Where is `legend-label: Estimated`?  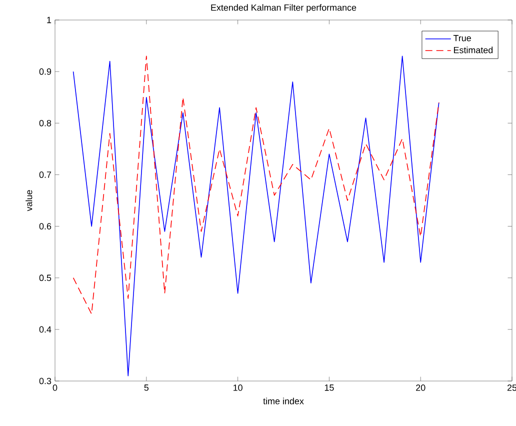
legend-label: Estimated is located at coordinates (473, 50).